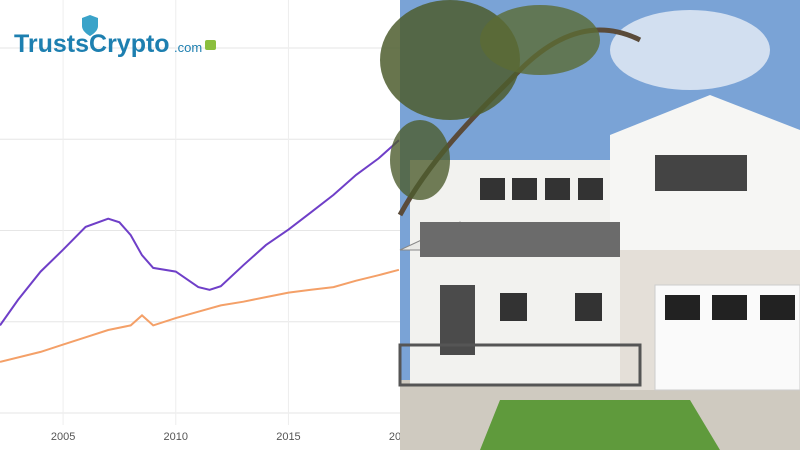  What do you see at coordinates (176, 437) in the screenshot?
I see `x-tick-label: 2010` at bounding box center [176, 437].